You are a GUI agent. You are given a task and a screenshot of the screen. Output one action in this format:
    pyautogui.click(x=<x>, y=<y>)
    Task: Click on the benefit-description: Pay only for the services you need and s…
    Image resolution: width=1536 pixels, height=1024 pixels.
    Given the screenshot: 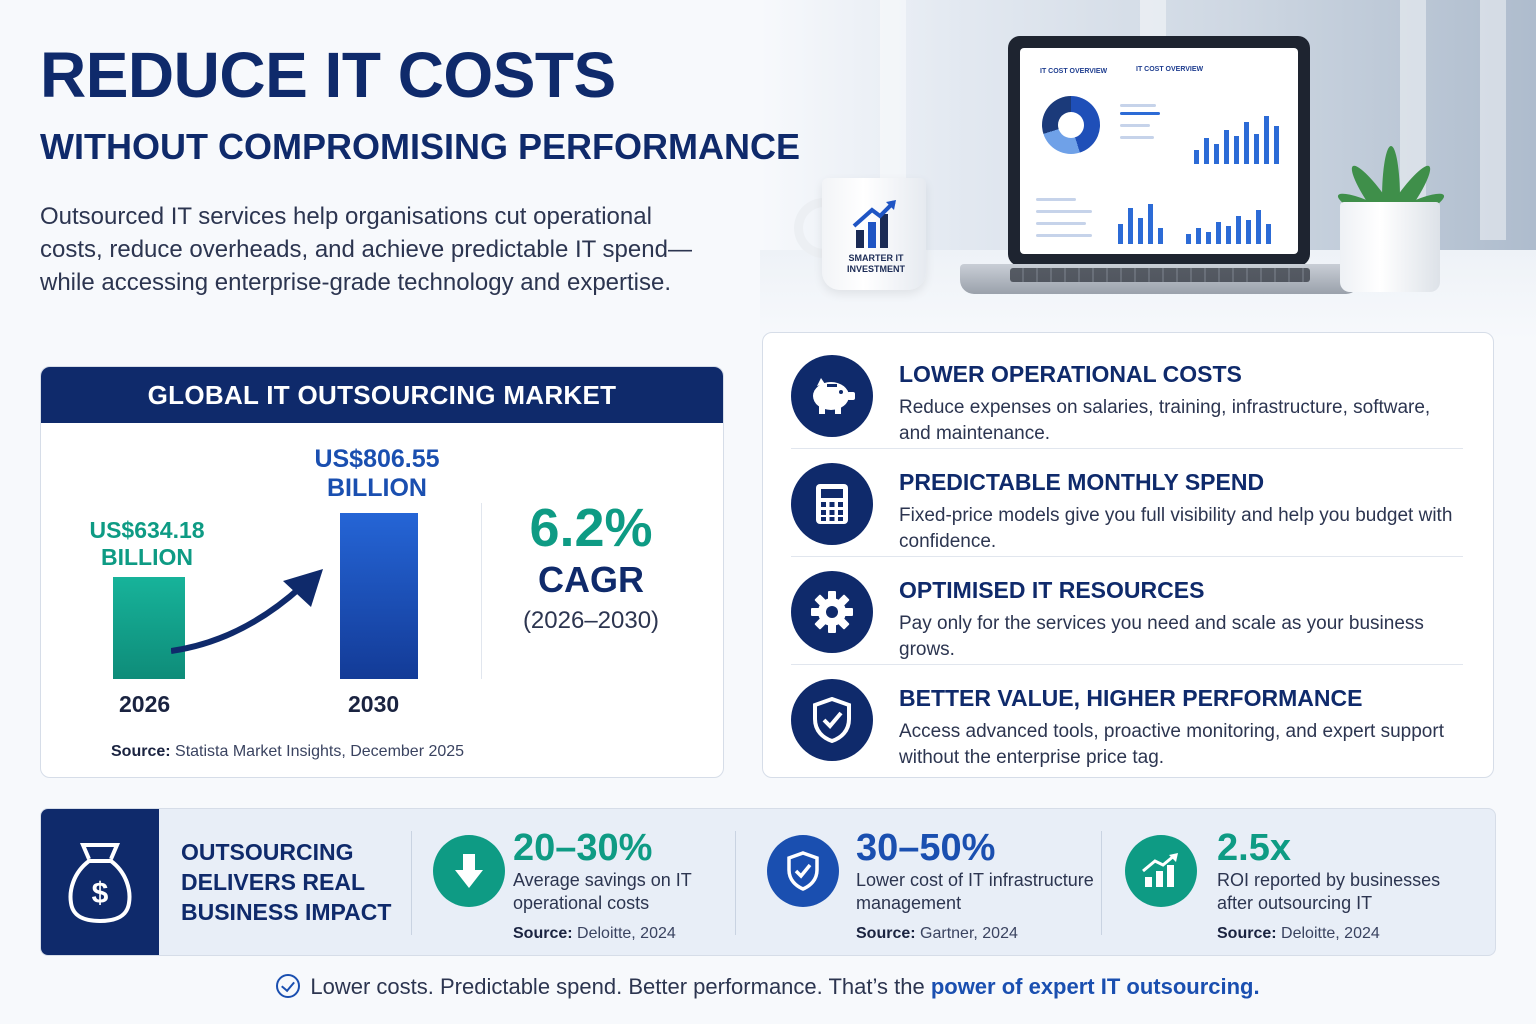 What is the action you would take?
    pyautogui.click(x=1161, y=636)
    